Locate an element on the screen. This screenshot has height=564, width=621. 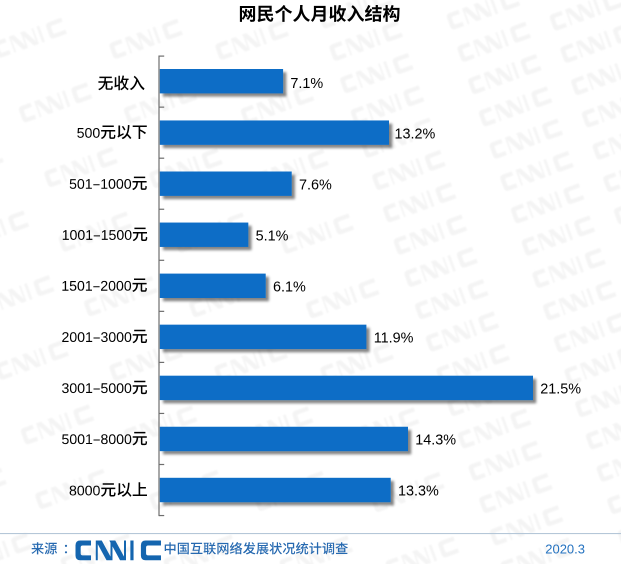
svg-text: 2020.3 is located at coordinates (565, 548).